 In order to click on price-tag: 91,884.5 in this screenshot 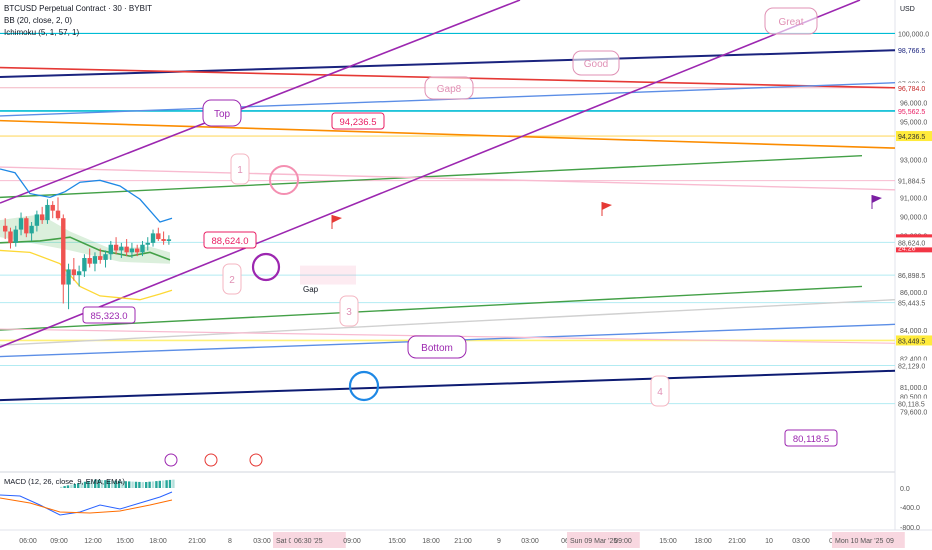, I will do `click(911, 182)`.